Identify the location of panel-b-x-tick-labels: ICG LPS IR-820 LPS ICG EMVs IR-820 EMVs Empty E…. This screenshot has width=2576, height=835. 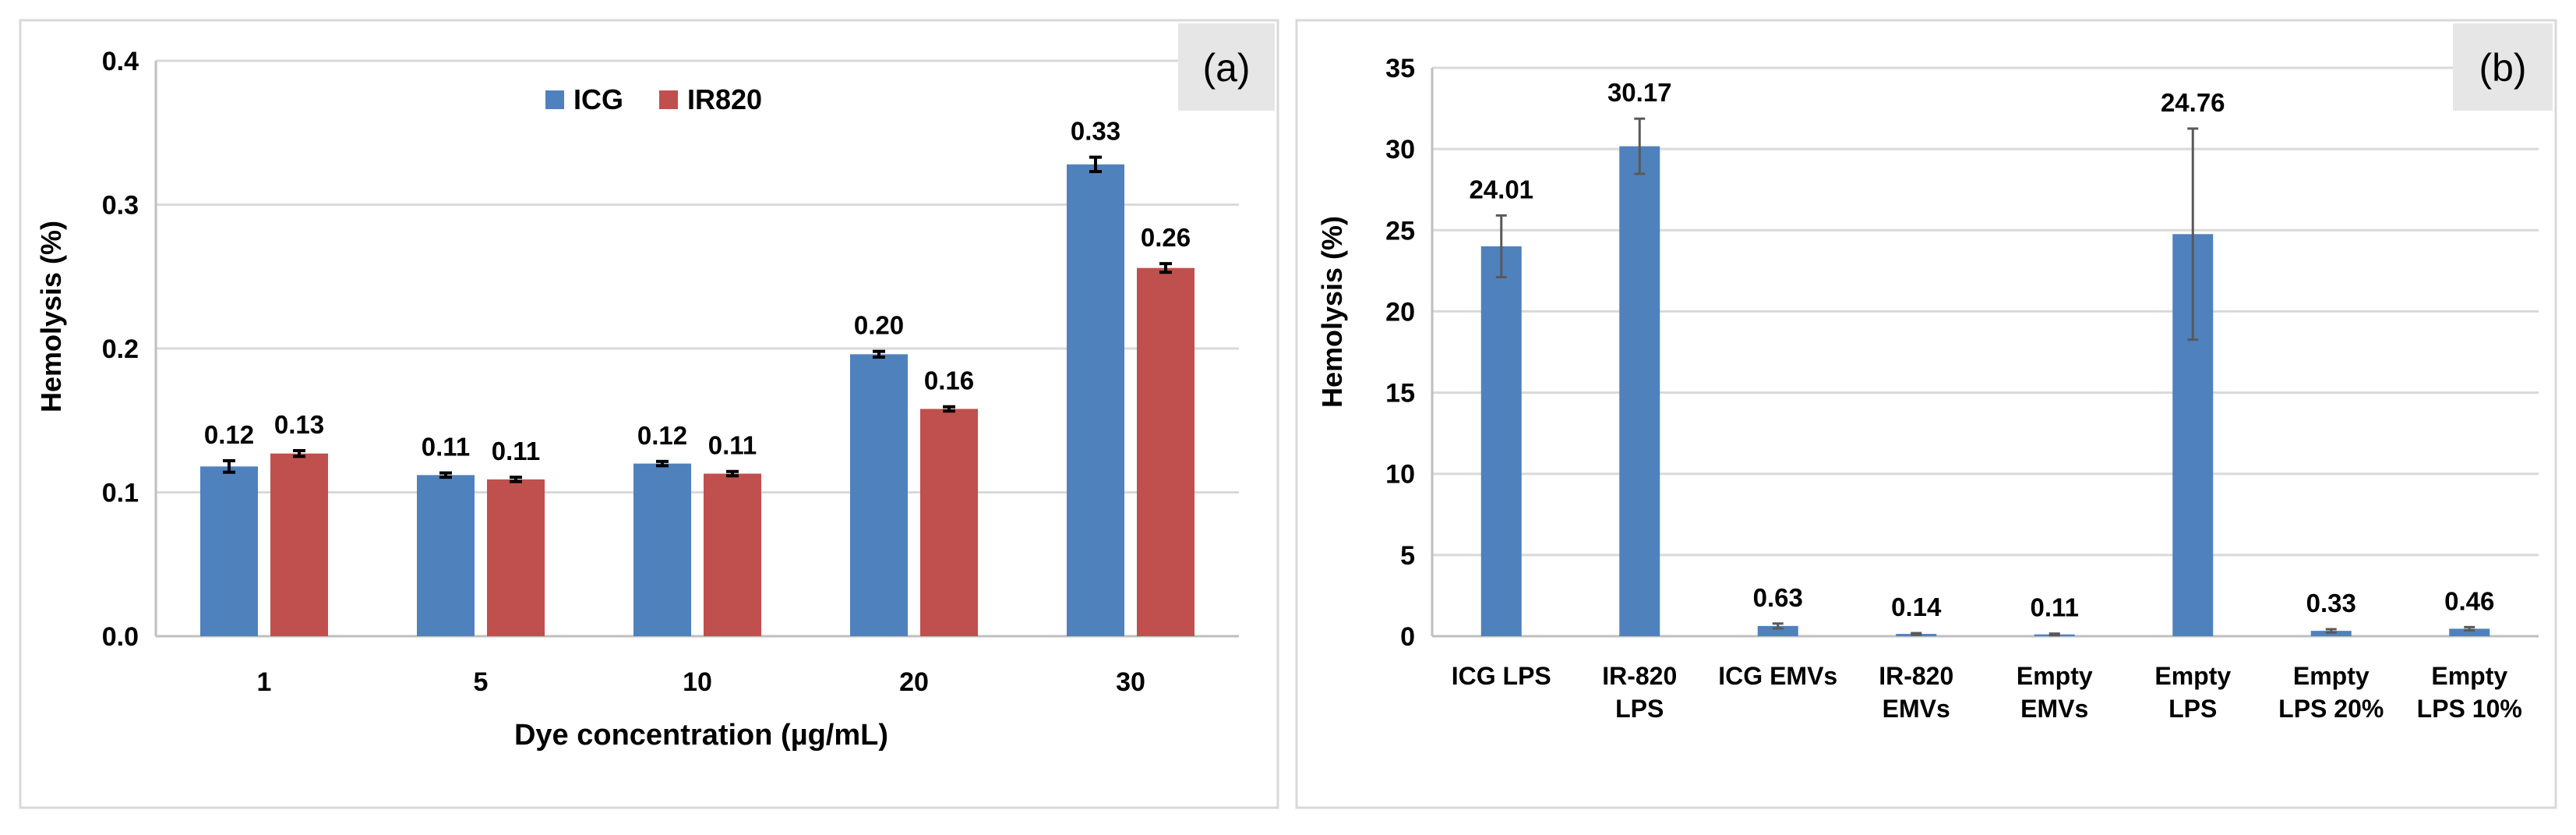
(1987, 692).